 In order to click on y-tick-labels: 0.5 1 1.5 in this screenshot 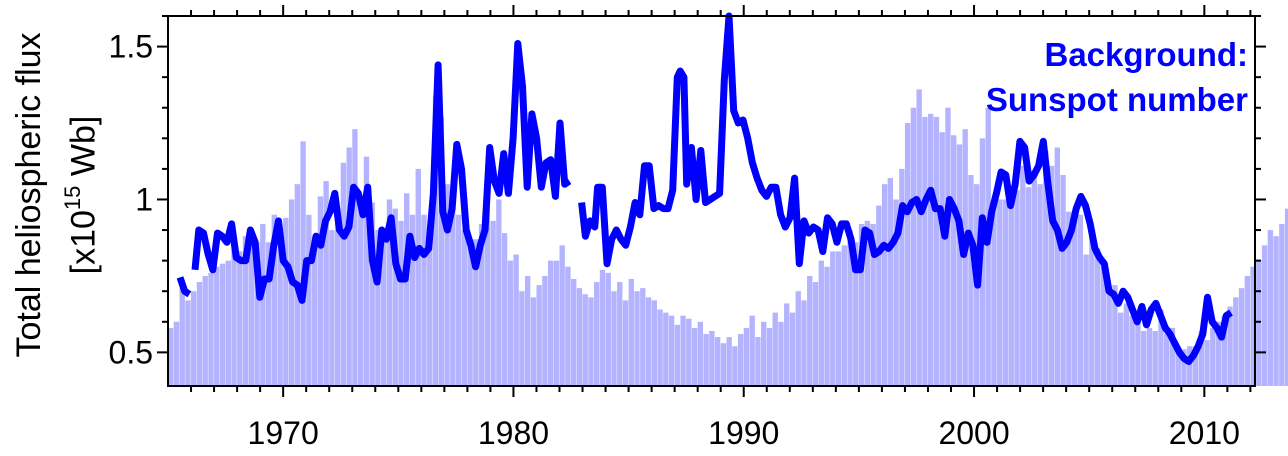, I will do `click(131, 200)`.